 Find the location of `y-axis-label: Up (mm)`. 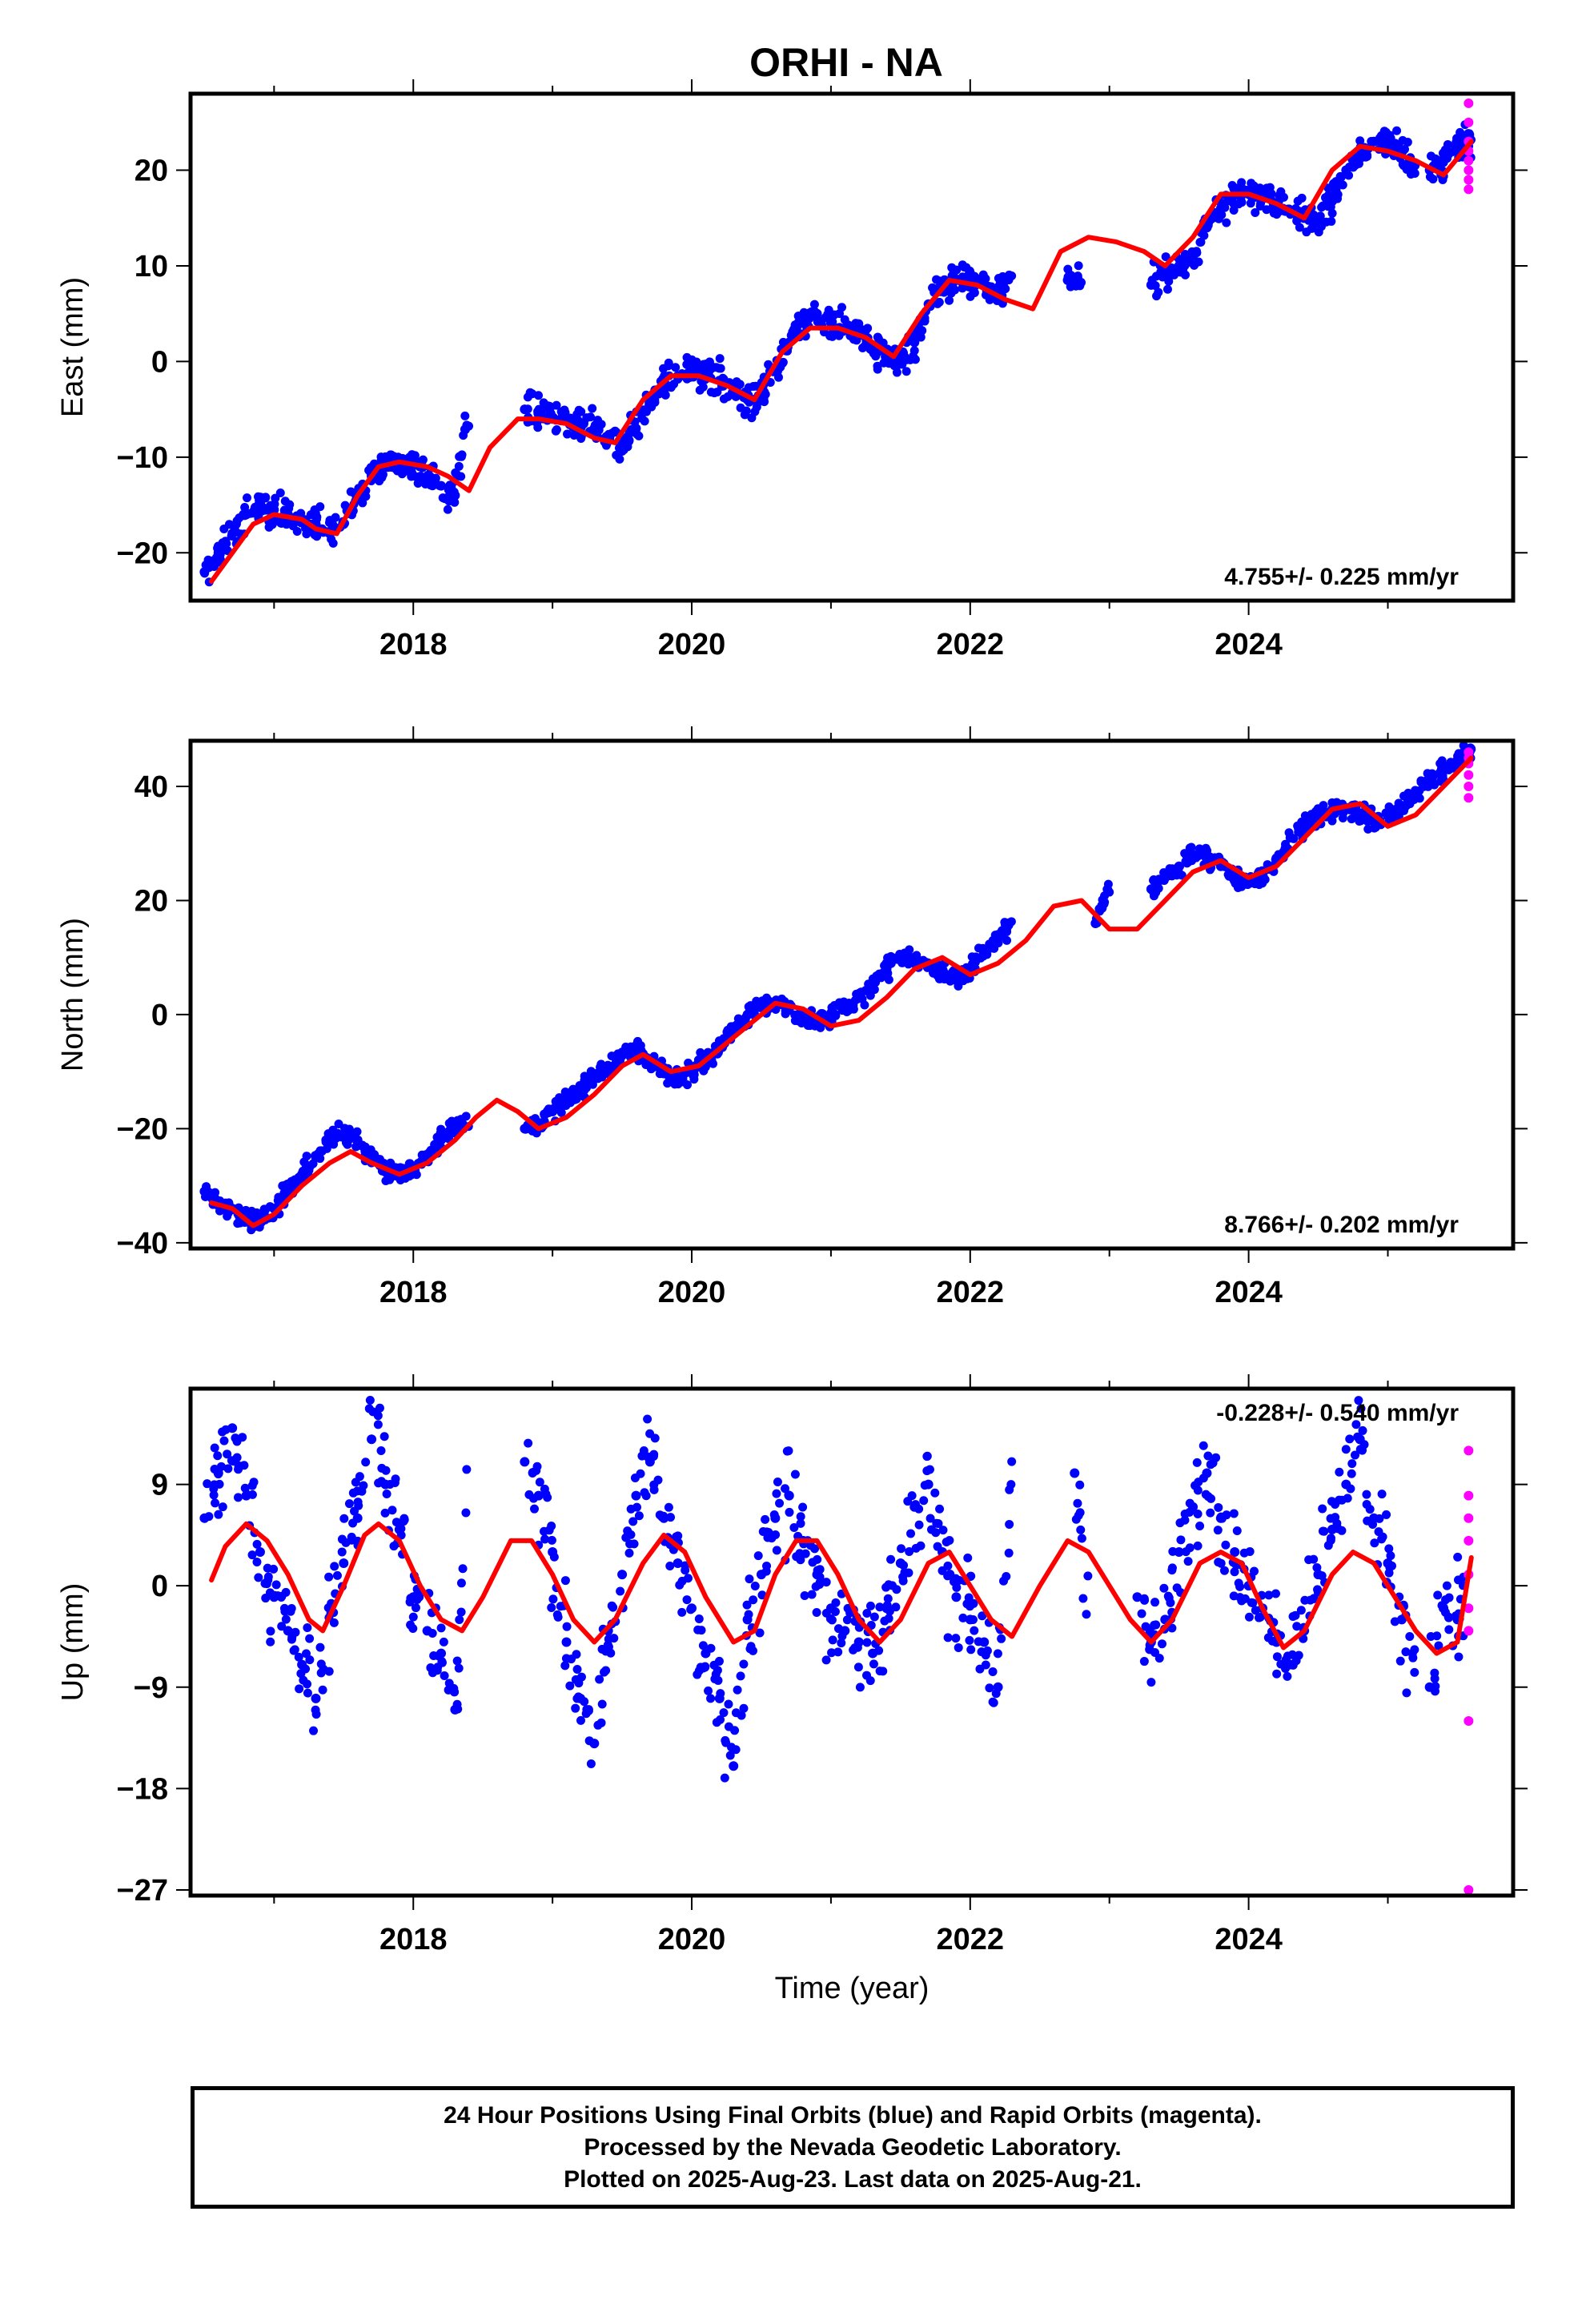

y-axis-label: Up (mm) is located at coordinates (73, 1642).